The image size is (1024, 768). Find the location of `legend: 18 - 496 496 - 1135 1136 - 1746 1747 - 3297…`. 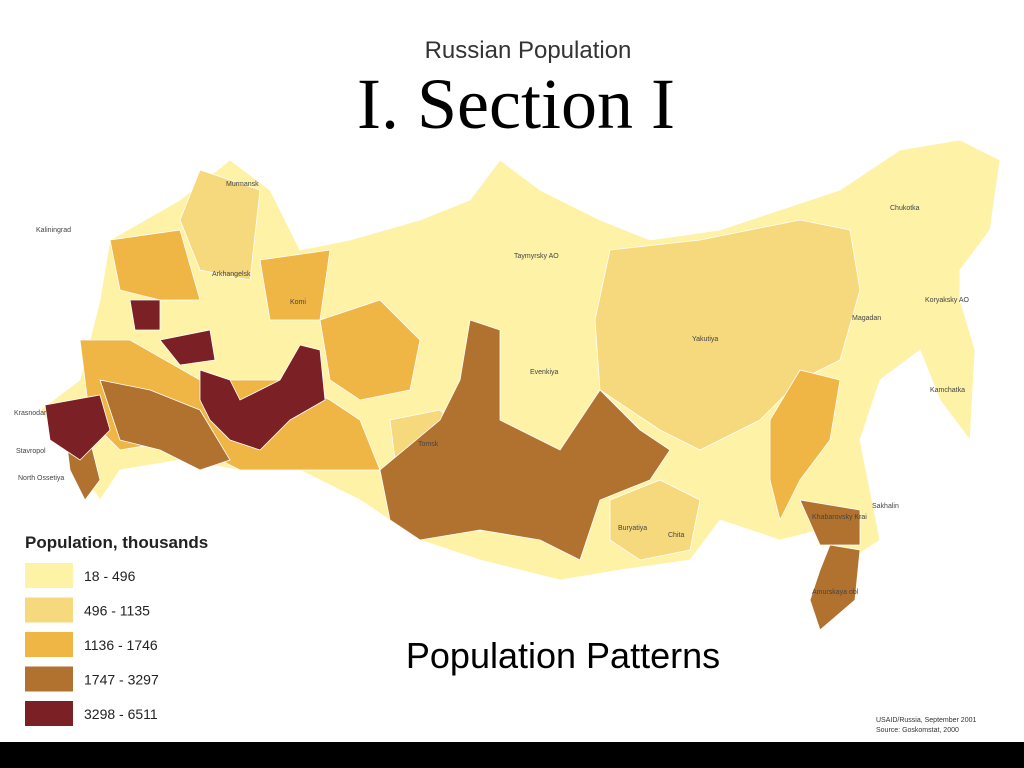

legend: 18 - 496 496 - 1135 1136 - 1746 1747 - 3297… is located at coordinates (92, 644).